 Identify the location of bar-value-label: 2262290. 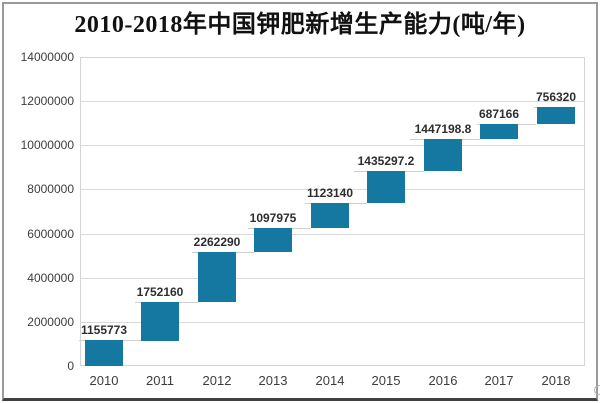
(217, 242).